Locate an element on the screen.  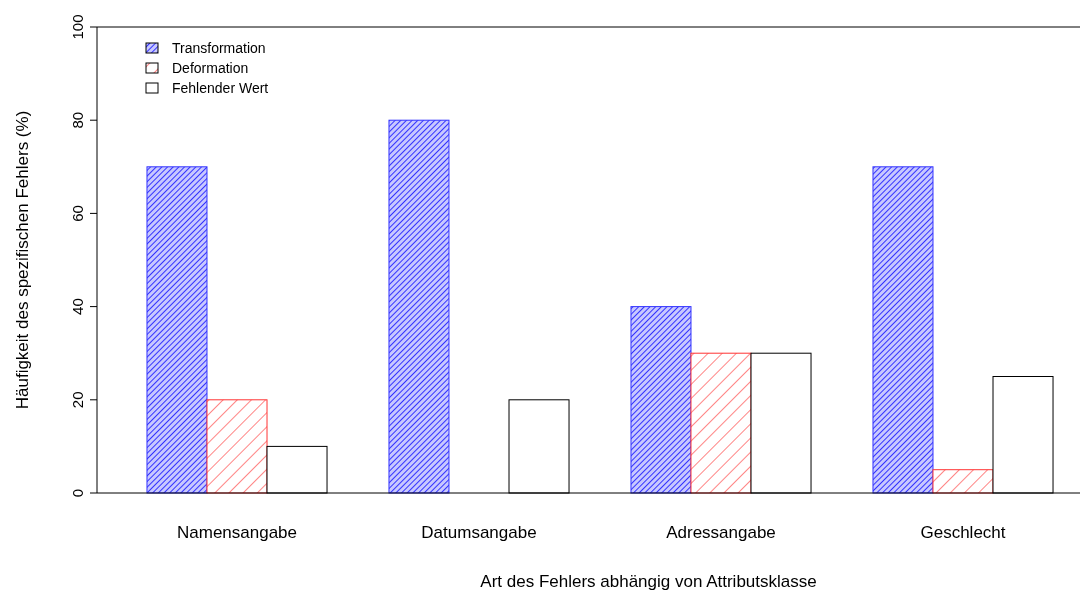
y-tick-label: 40 is located at coordinates (77, 306).